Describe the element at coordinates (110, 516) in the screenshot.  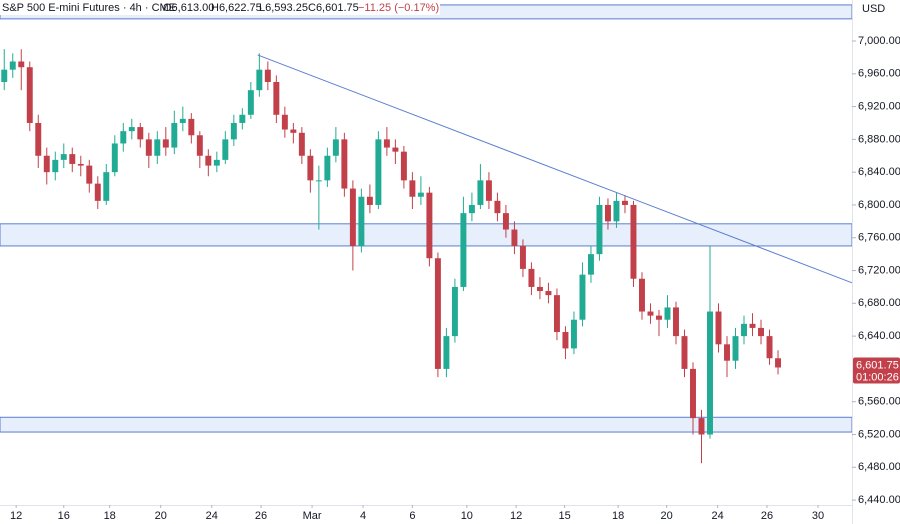
I see `x-tick-label: 18` at that location.